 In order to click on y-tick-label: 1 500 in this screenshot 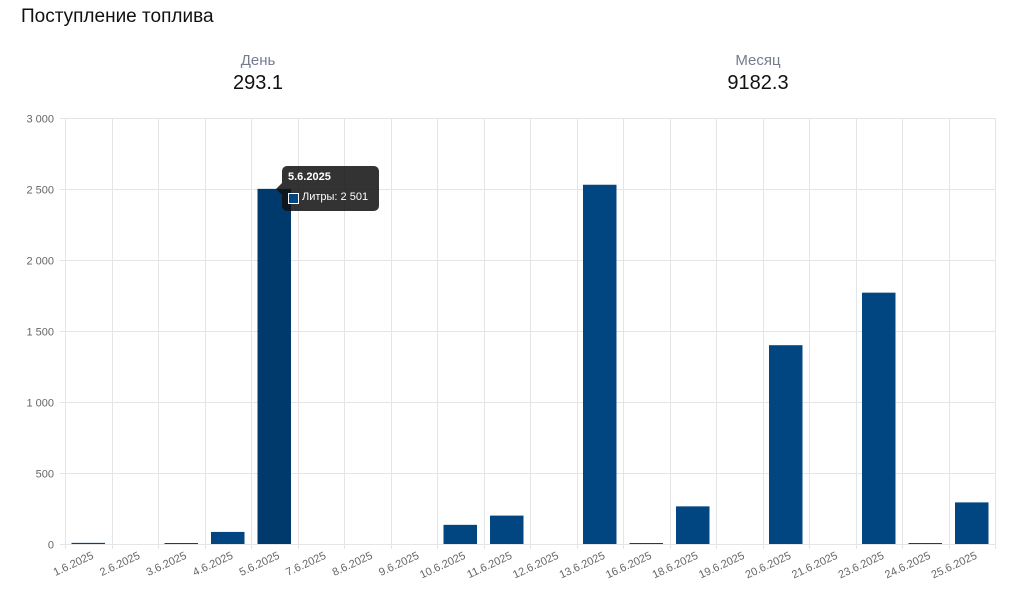, I will do `click(40, 333)`.